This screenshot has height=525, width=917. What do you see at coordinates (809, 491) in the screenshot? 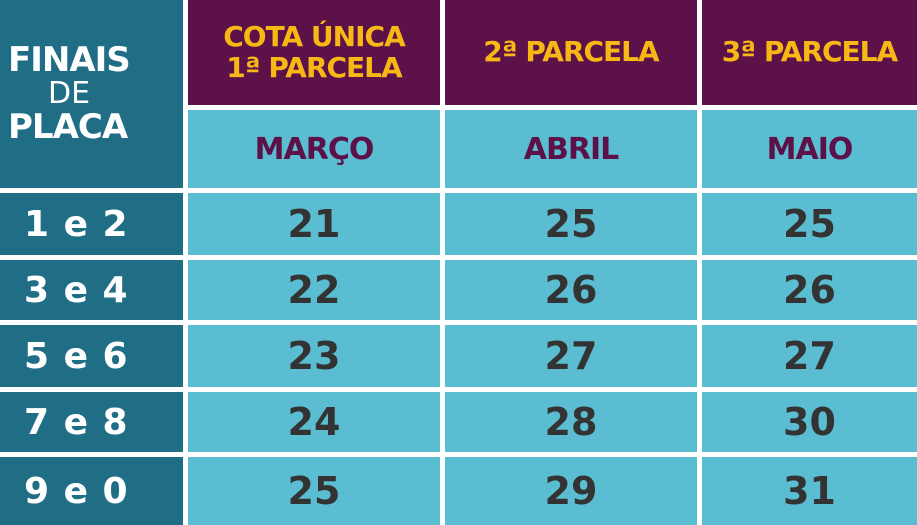
I see `due-day: 31` at bounding box center [809, 491].